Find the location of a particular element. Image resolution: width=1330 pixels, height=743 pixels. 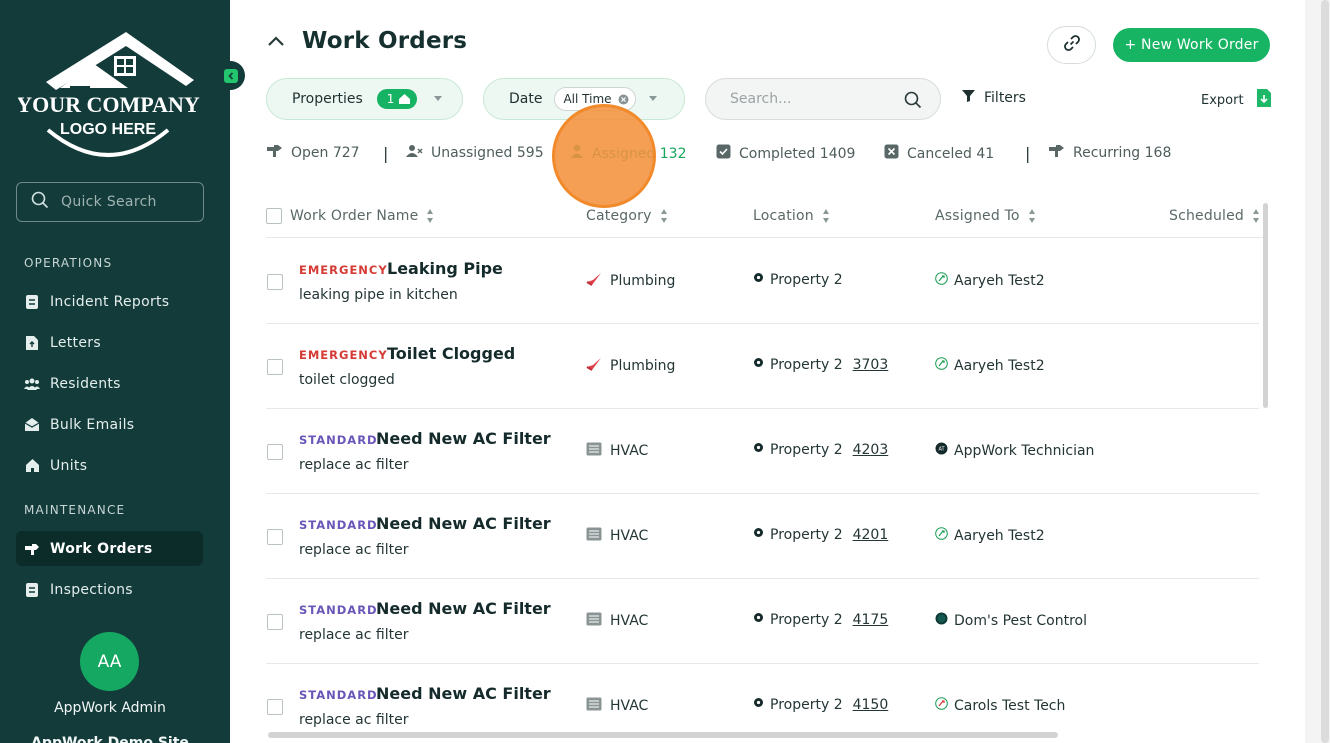

recurring-icon is located at coordinates (1056, 153).